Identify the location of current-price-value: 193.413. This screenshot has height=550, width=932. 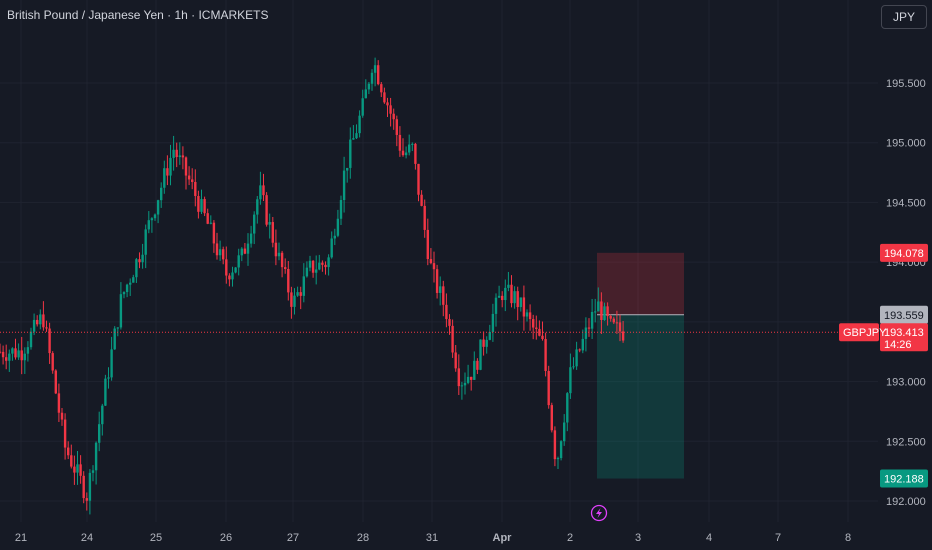
(904, 333).